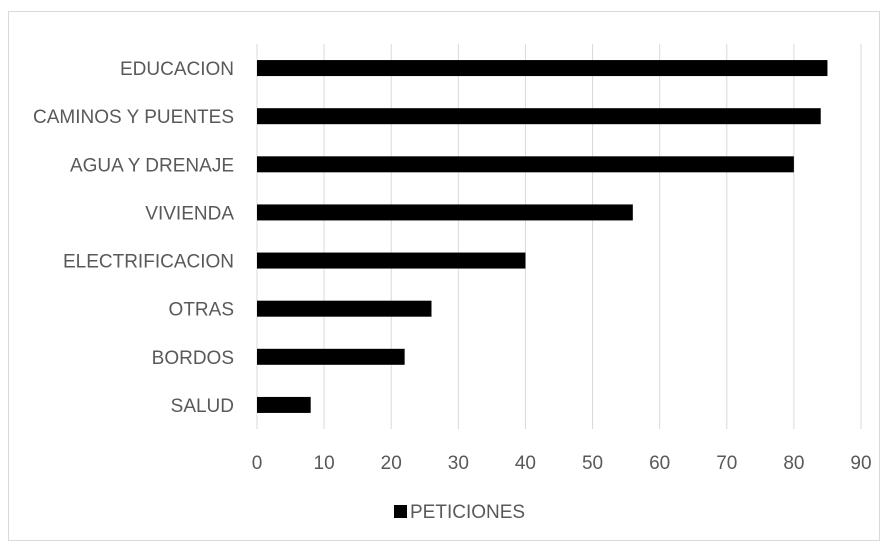 Image resolution: width=889 pixels, height=544 pixels. I want to click on x-tick-label: 30, so click(458, 463).